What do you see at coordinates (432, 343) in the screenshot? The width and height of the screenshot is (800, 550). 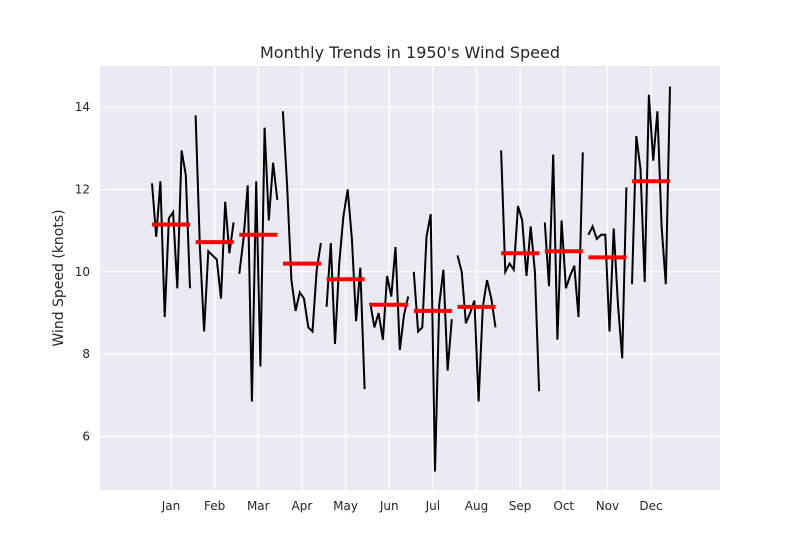 I see `month-line-jul` at bounding box center [432, 343].